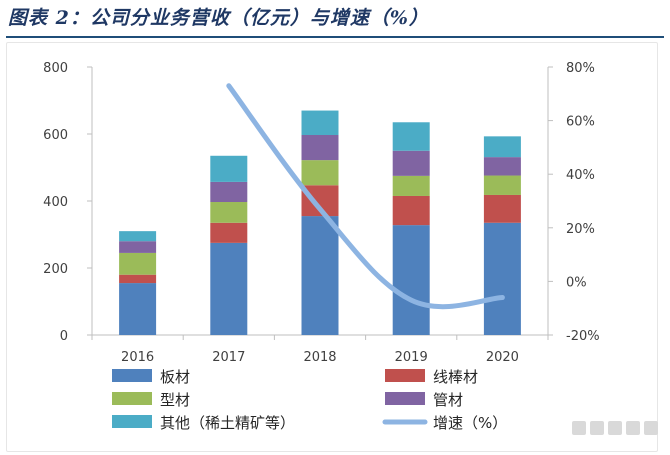  Describe the element at coordinates (55, 269) in the screenshot. I see `y-left-tick-label: 200` at that location.